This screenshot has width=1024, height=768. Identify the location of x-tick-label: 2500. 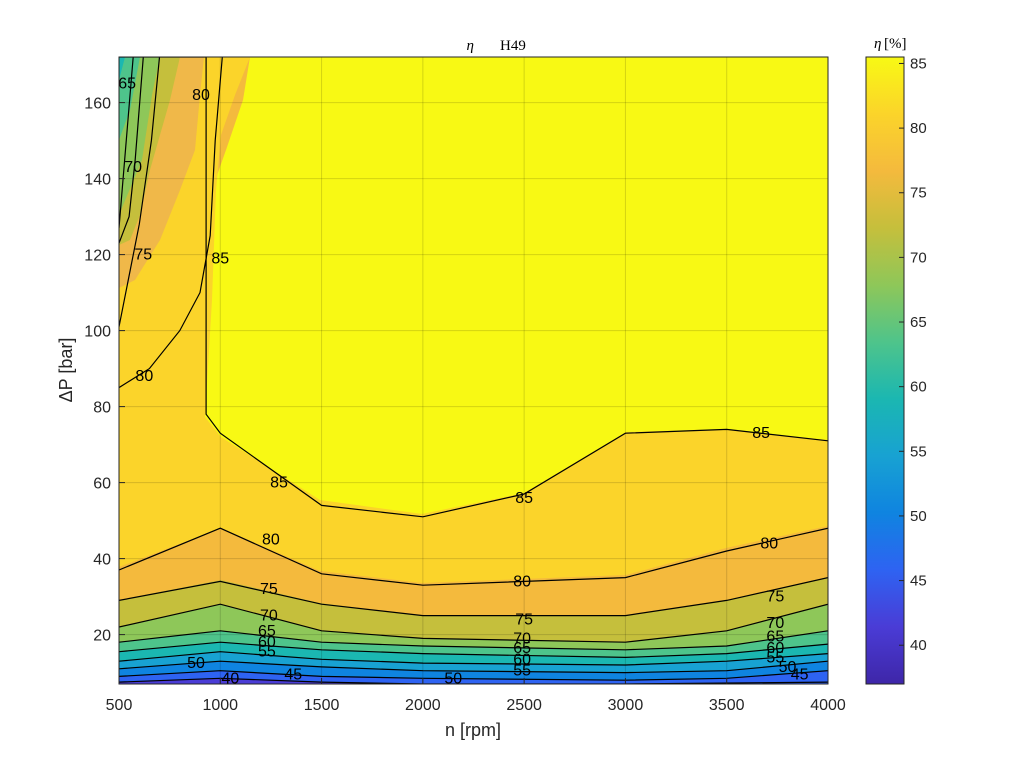
(524, 705).